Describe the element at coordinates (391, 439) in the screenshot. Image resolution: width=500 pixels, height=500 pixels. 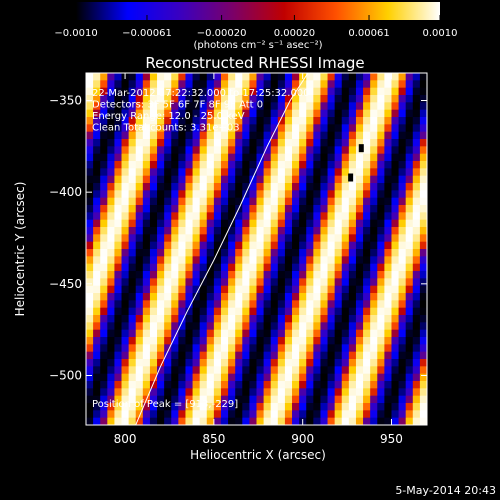
I see `x-tick-label: 950` at that location.